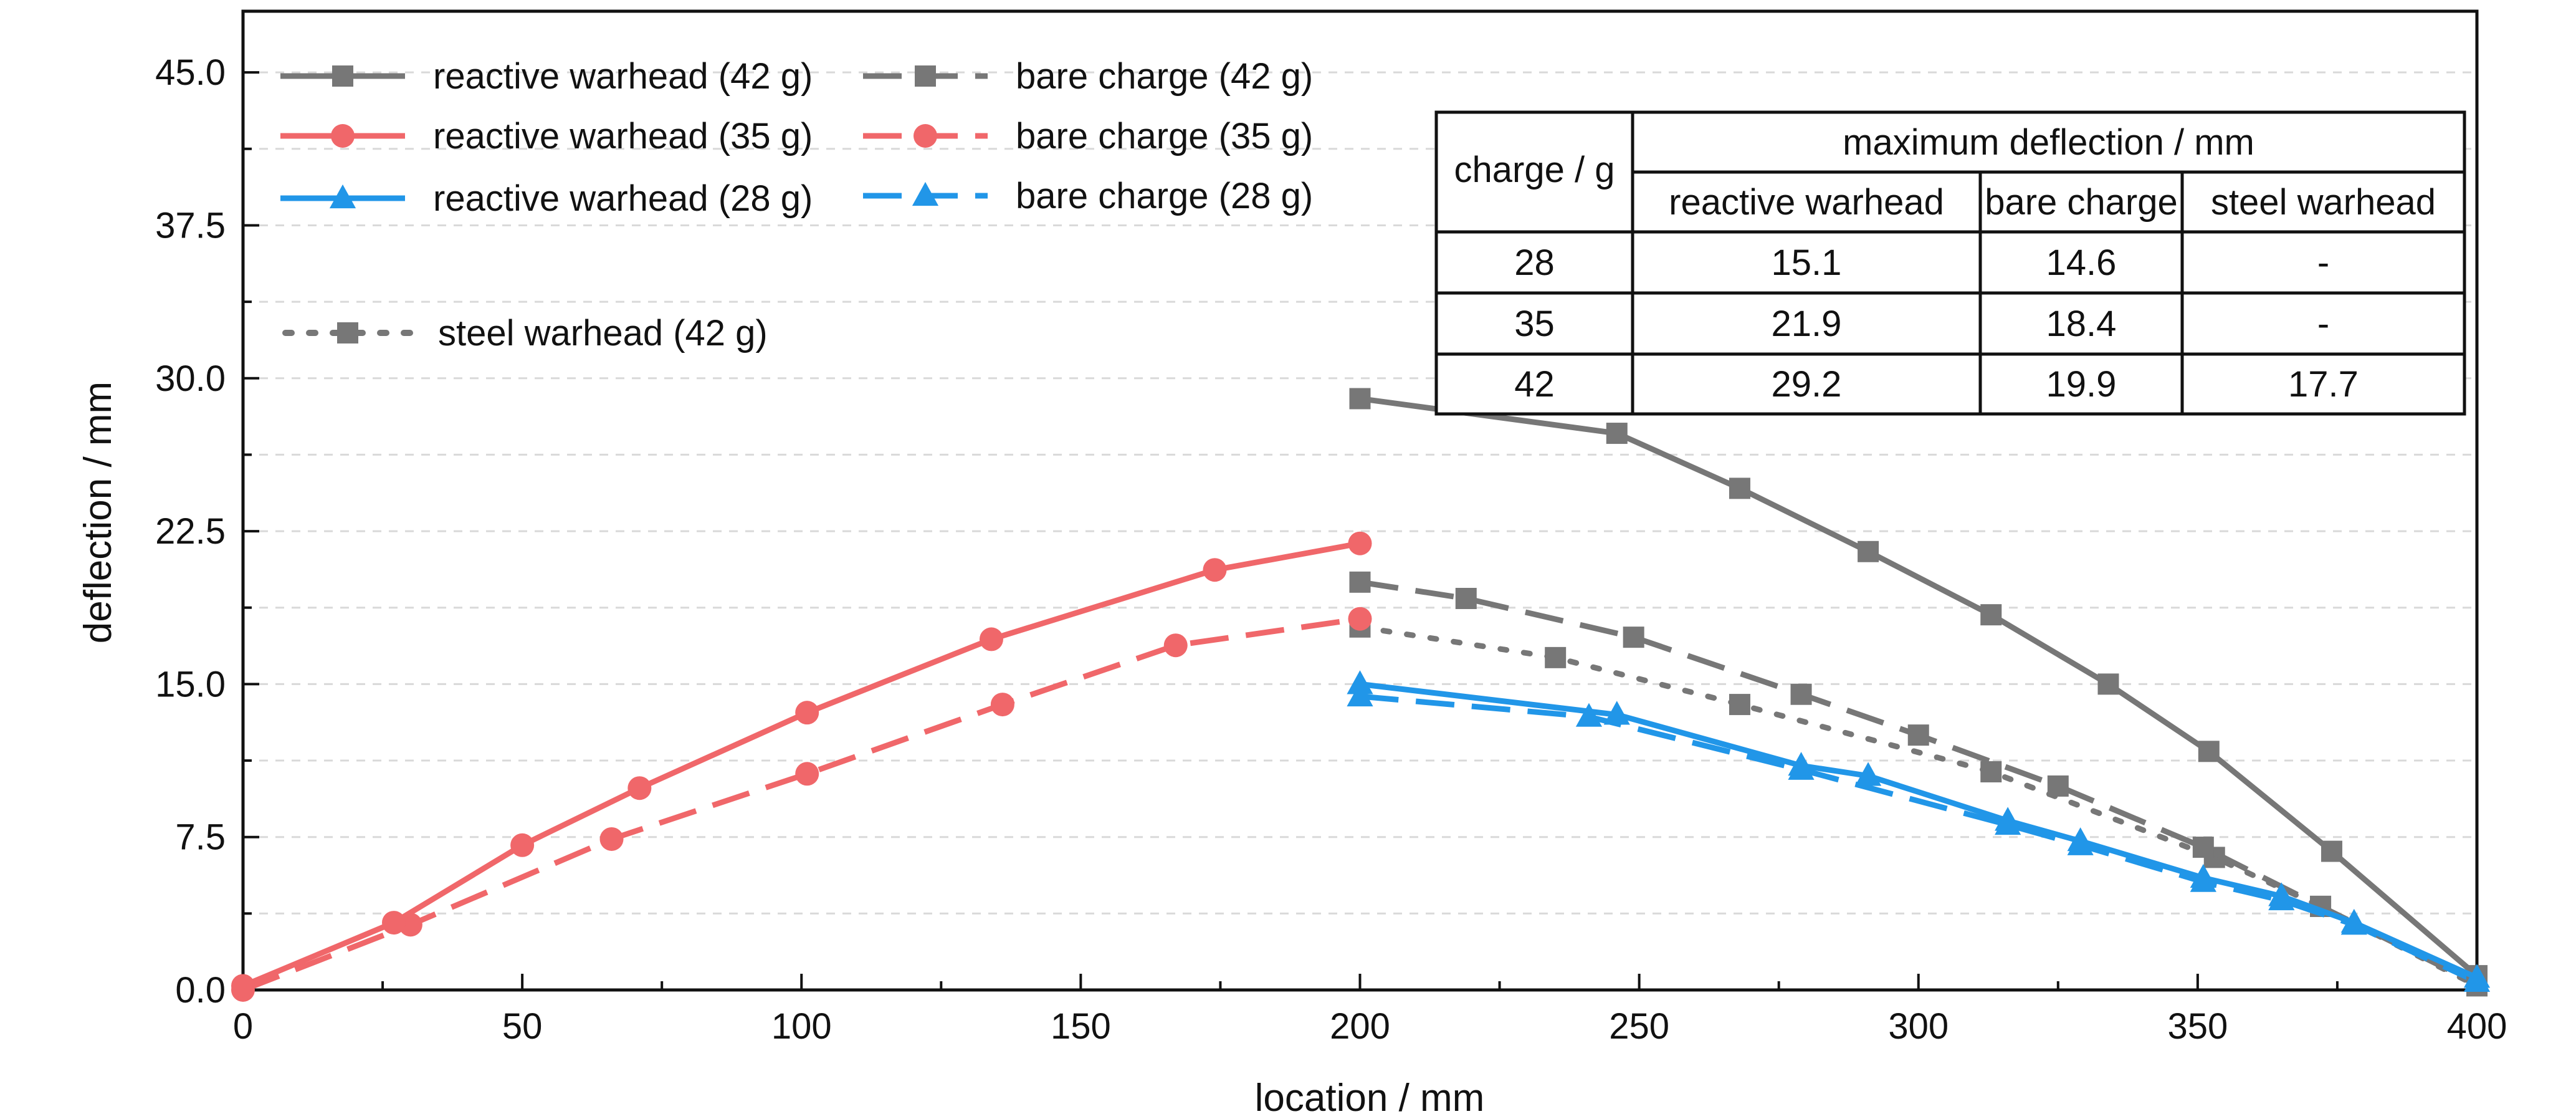 This screenshot has height=1119, width=2576. Describe the element at coordinates (2081, 203) in the screenshot. I see `table-column-header: bare charge` at that location.